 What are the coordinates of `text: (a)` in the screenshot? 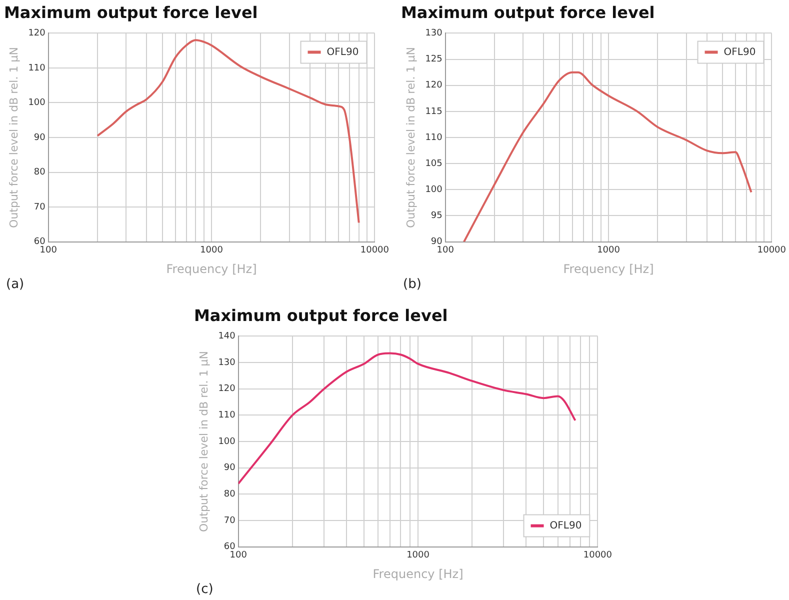 It's located at (15, 284).